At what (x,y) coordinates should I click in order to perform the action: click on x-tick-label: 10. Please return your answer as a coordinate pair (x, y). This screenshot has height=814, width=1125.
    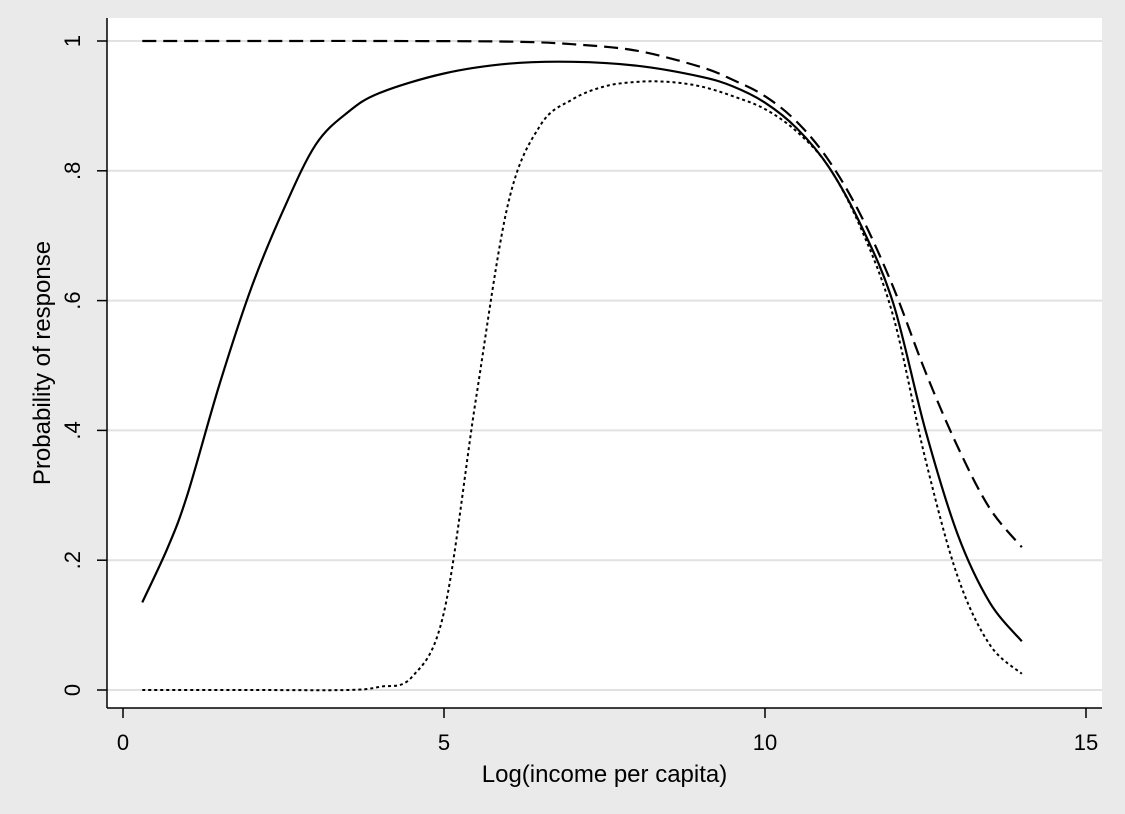
    Looking at the image, I should click on (765, 742).